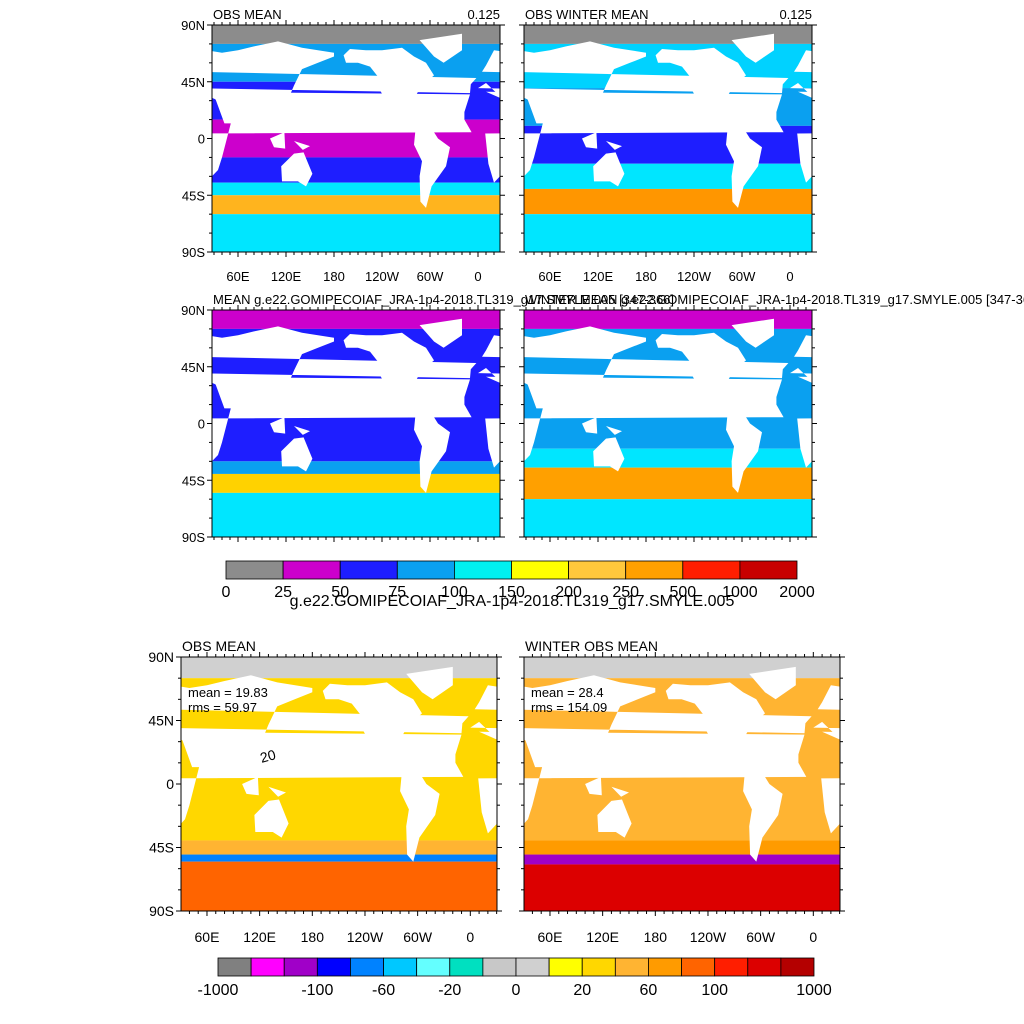 The image size is (1024, 1024). Describe the element at coordinates (582, 990) in the screenshot. I see `colorbar-label: 20` at that location.